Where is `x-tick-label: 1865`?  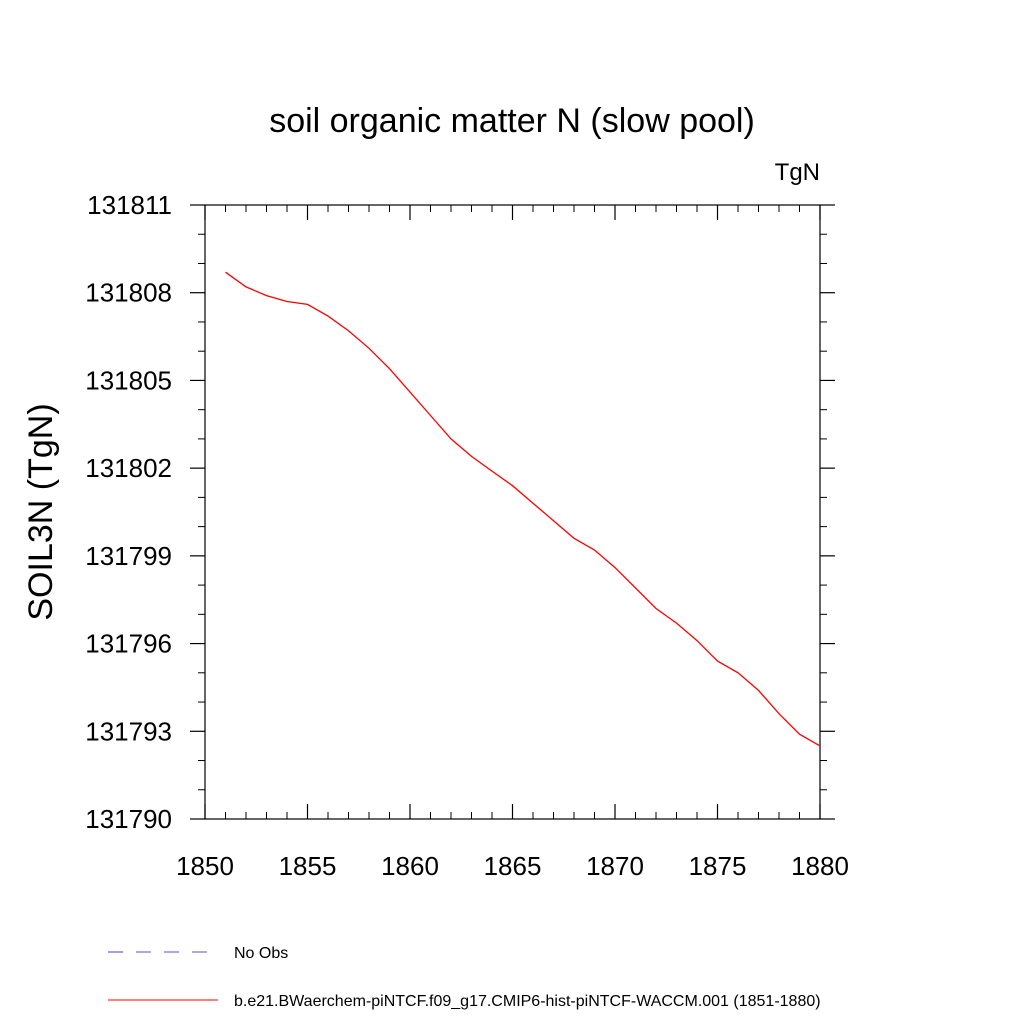 x-tick-label: 1865 is located at coordinates (513, 866).